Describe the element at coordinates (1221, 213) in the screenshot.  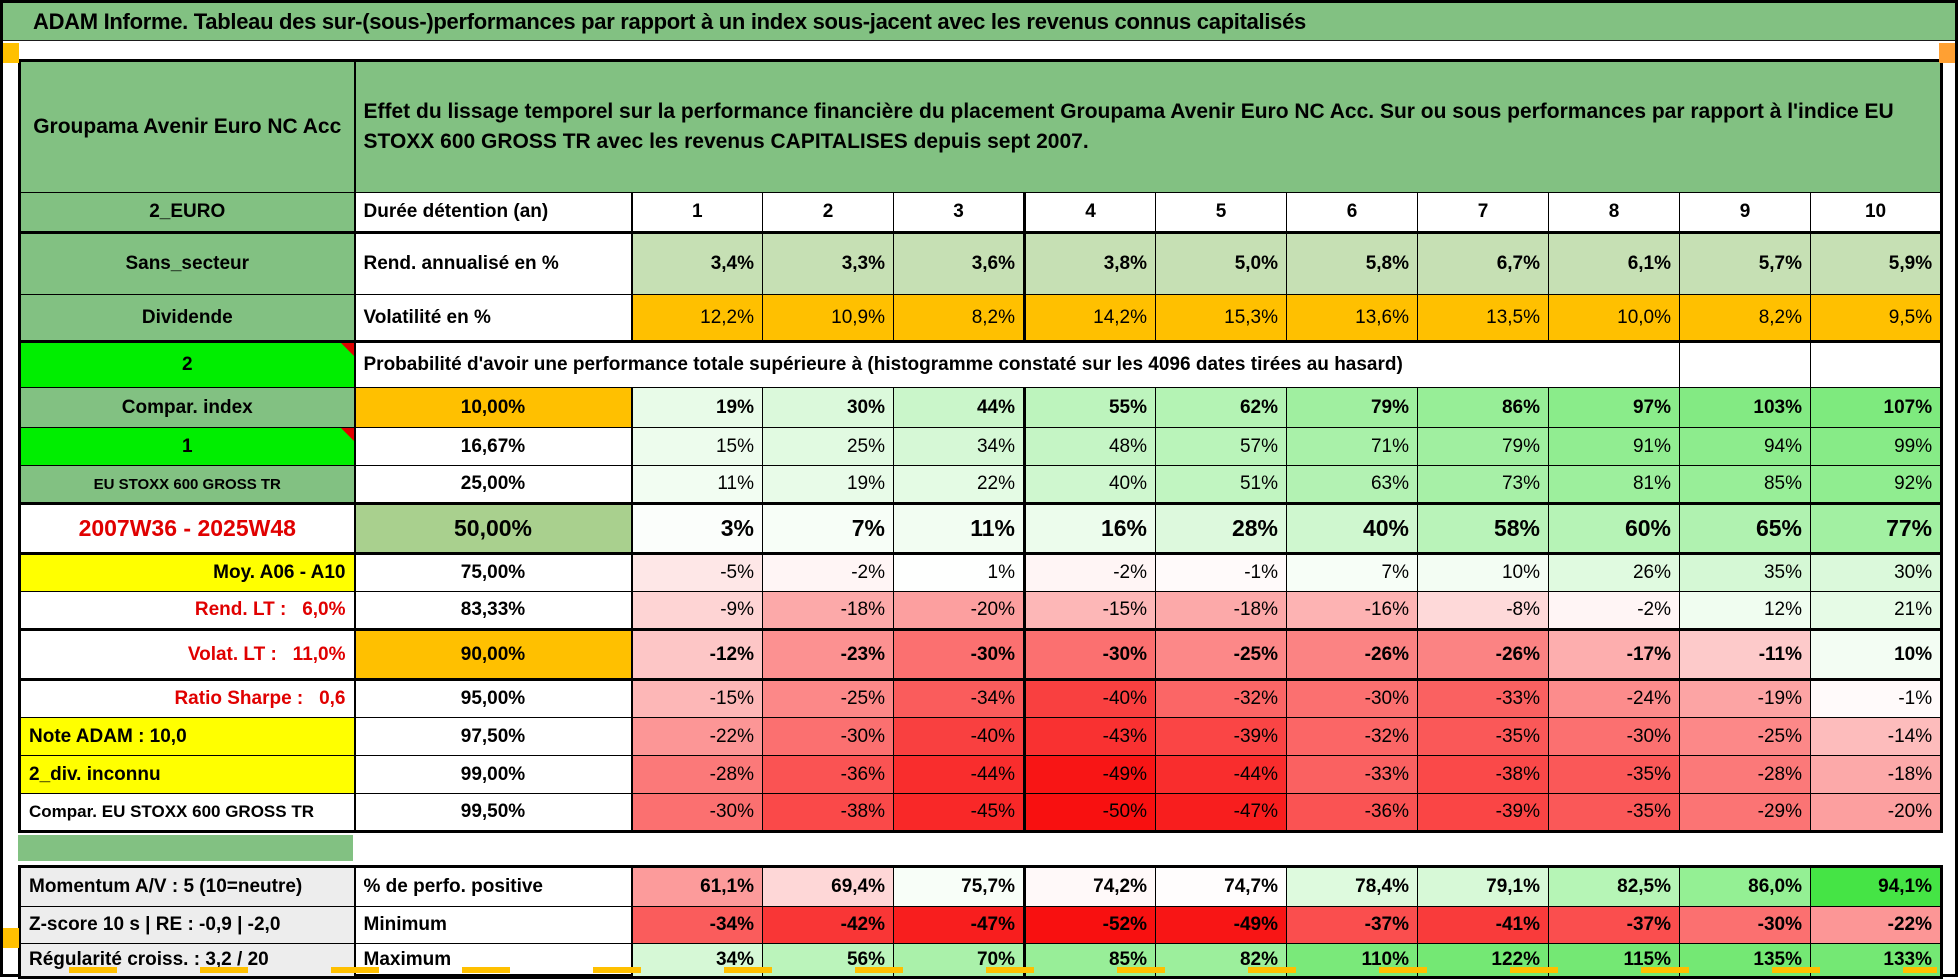
I see `duration-col-5: 5` at that location.